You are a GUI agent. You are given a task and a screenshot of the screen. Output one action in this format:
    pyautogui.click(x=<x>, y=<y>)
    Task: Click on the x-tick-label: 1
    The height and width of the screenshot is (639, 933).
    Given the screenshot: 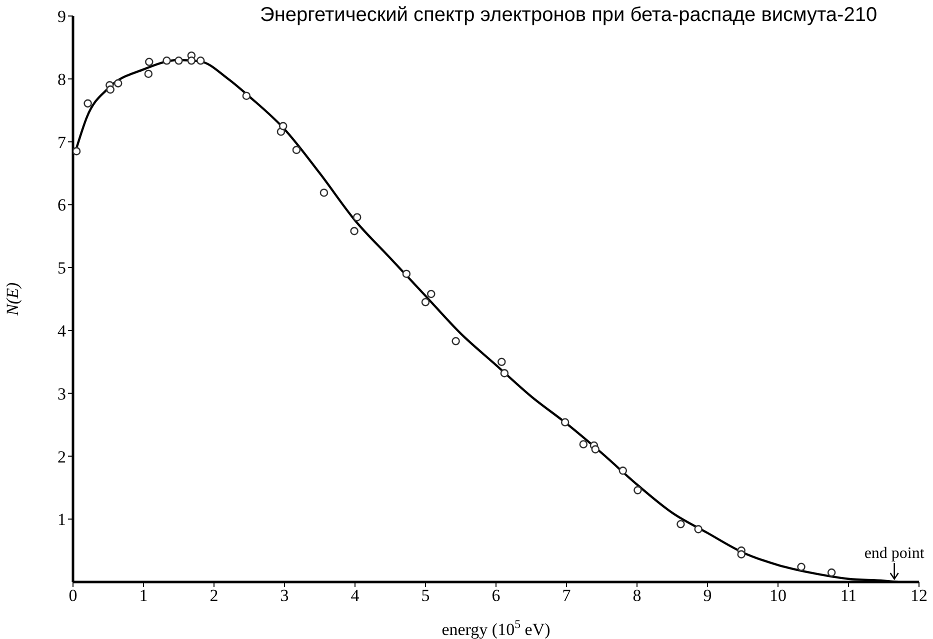 What is the action you would take?
    pyautogui.click(x=143, y=596)
    